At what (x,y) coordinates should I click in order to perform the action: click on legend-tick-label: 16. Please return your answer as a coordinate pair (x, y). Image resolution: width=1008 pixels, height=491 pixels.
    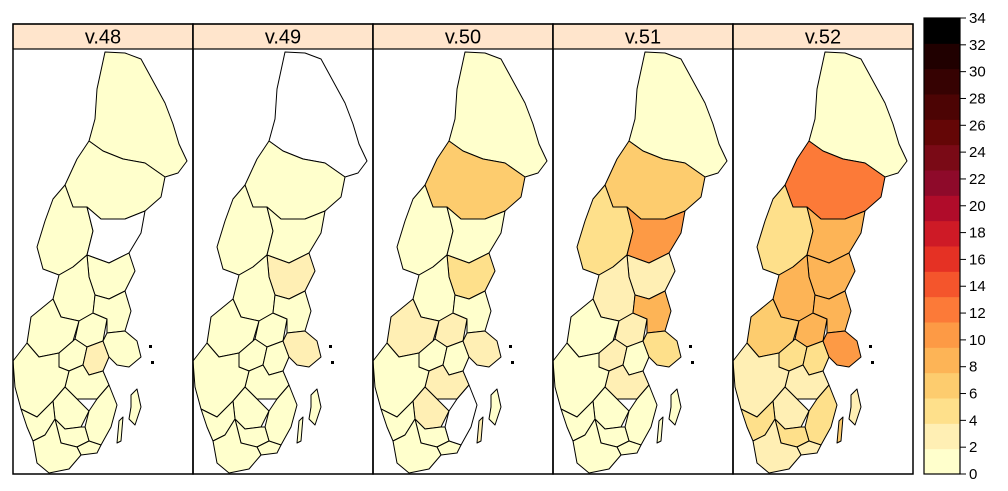
    Looking at the image, I should click on (977, 259).